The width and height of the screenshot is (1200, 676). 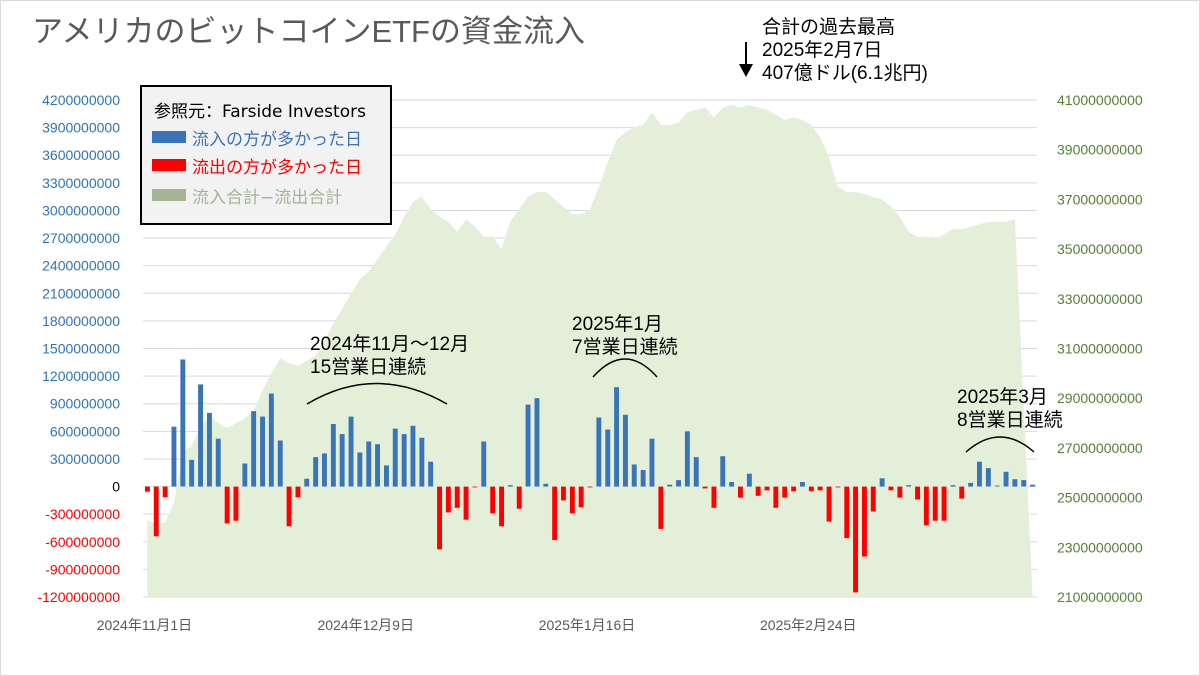 I want to click on x-axis-tick-label: 2024年12月9日, so click(x=365, y=625).